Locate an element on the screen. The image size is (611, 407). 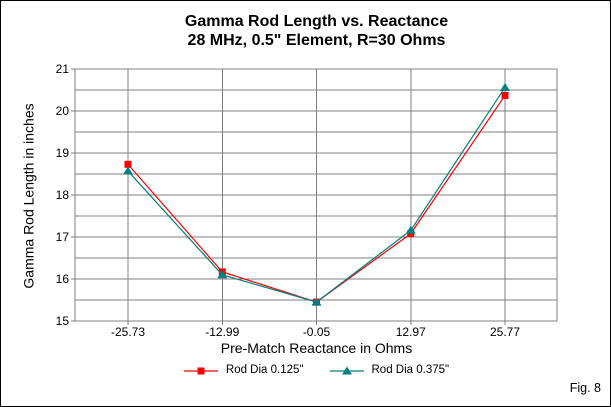
y-tick-label: 20 is located at coordinates (62, 111).